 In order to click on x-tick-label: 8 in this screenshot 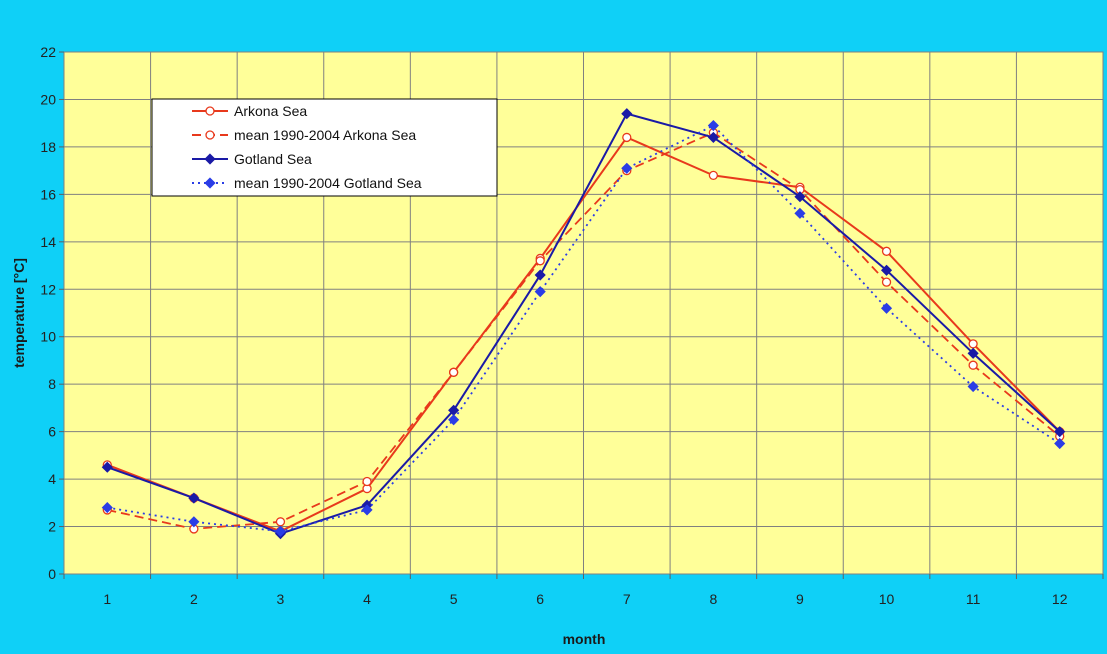, I will do `click(713, 599)`.